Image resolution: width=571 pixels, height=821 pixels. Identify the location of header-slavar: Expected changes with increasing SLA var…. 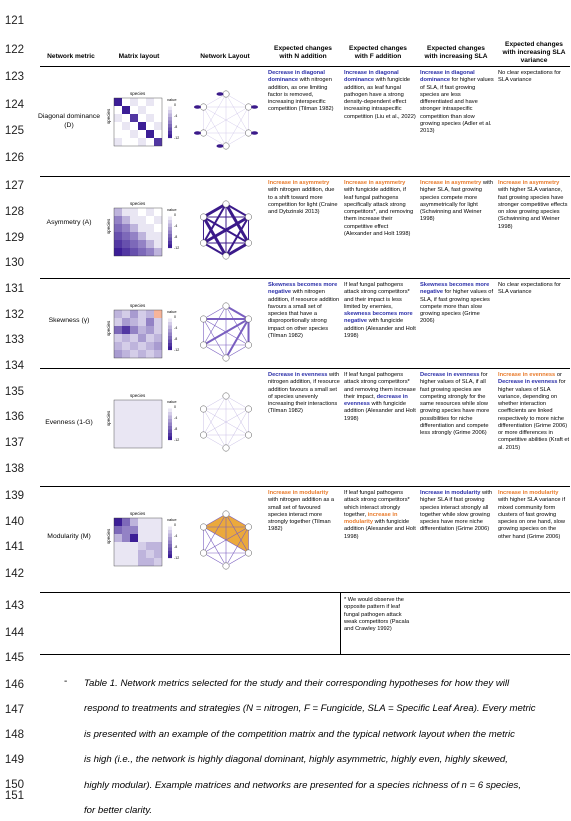
(534, 52).